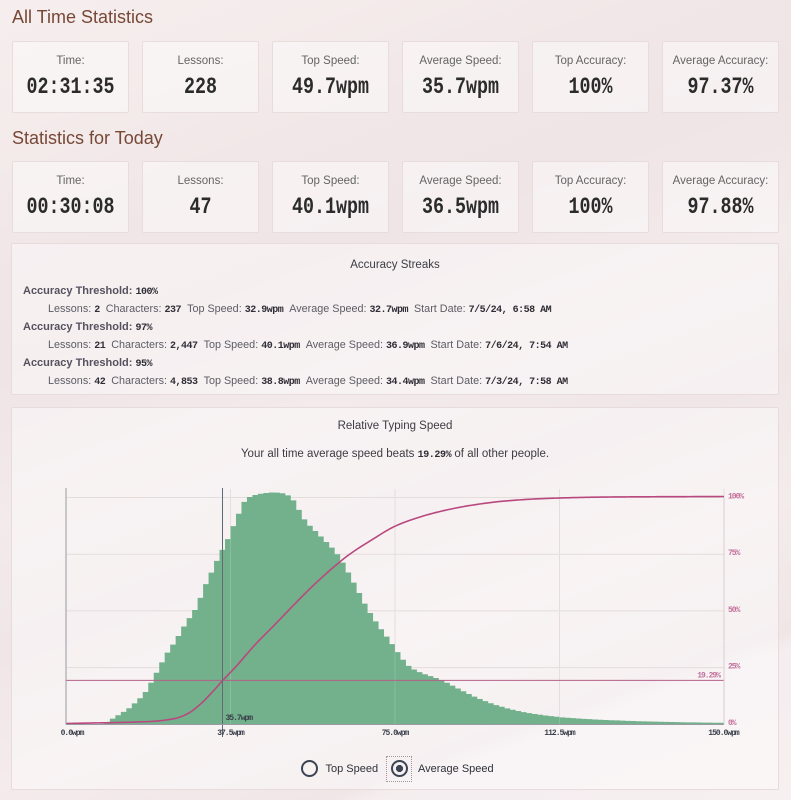 The height and width of the screenshot is (800, 791). I want to click on svg-text: 19.29%, so click(709, 676).